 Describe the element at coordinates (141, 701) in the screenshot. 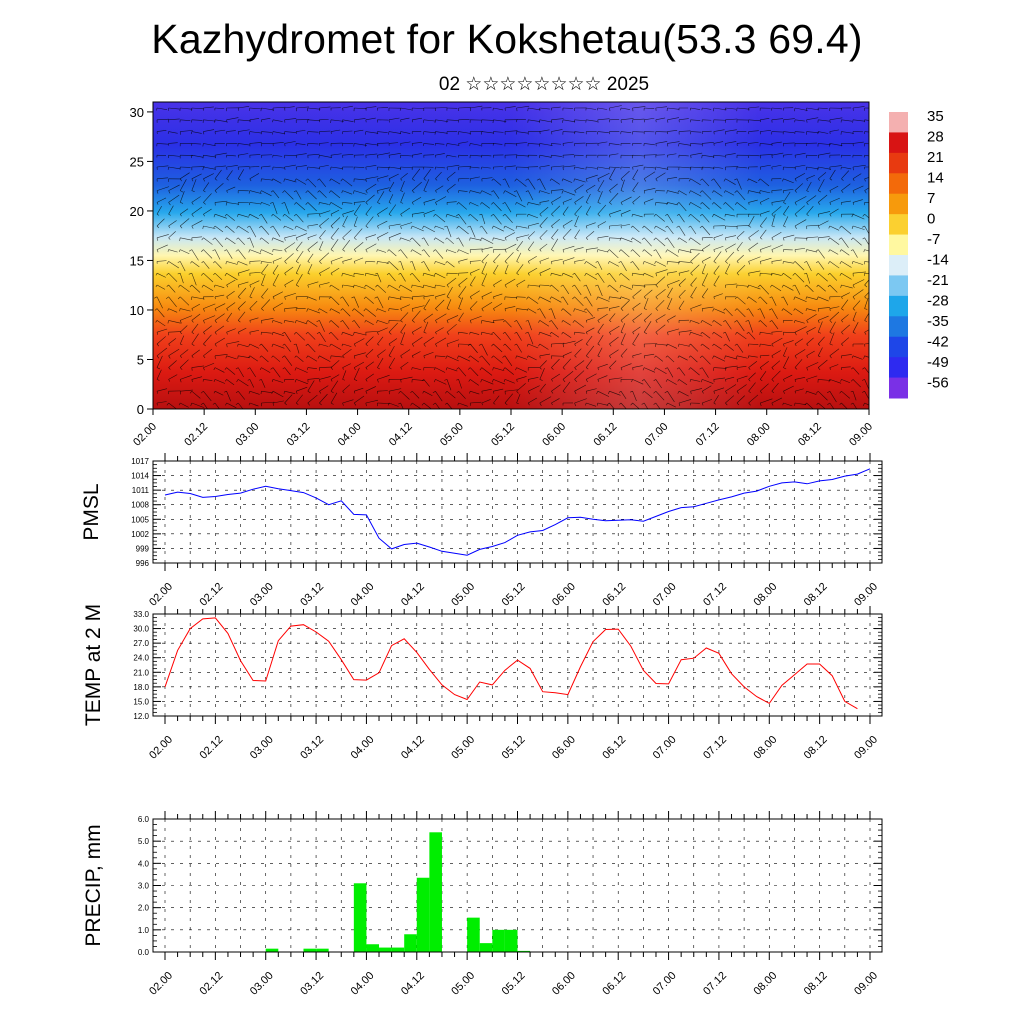

I see `y-tick-label: 15.0` at that location.